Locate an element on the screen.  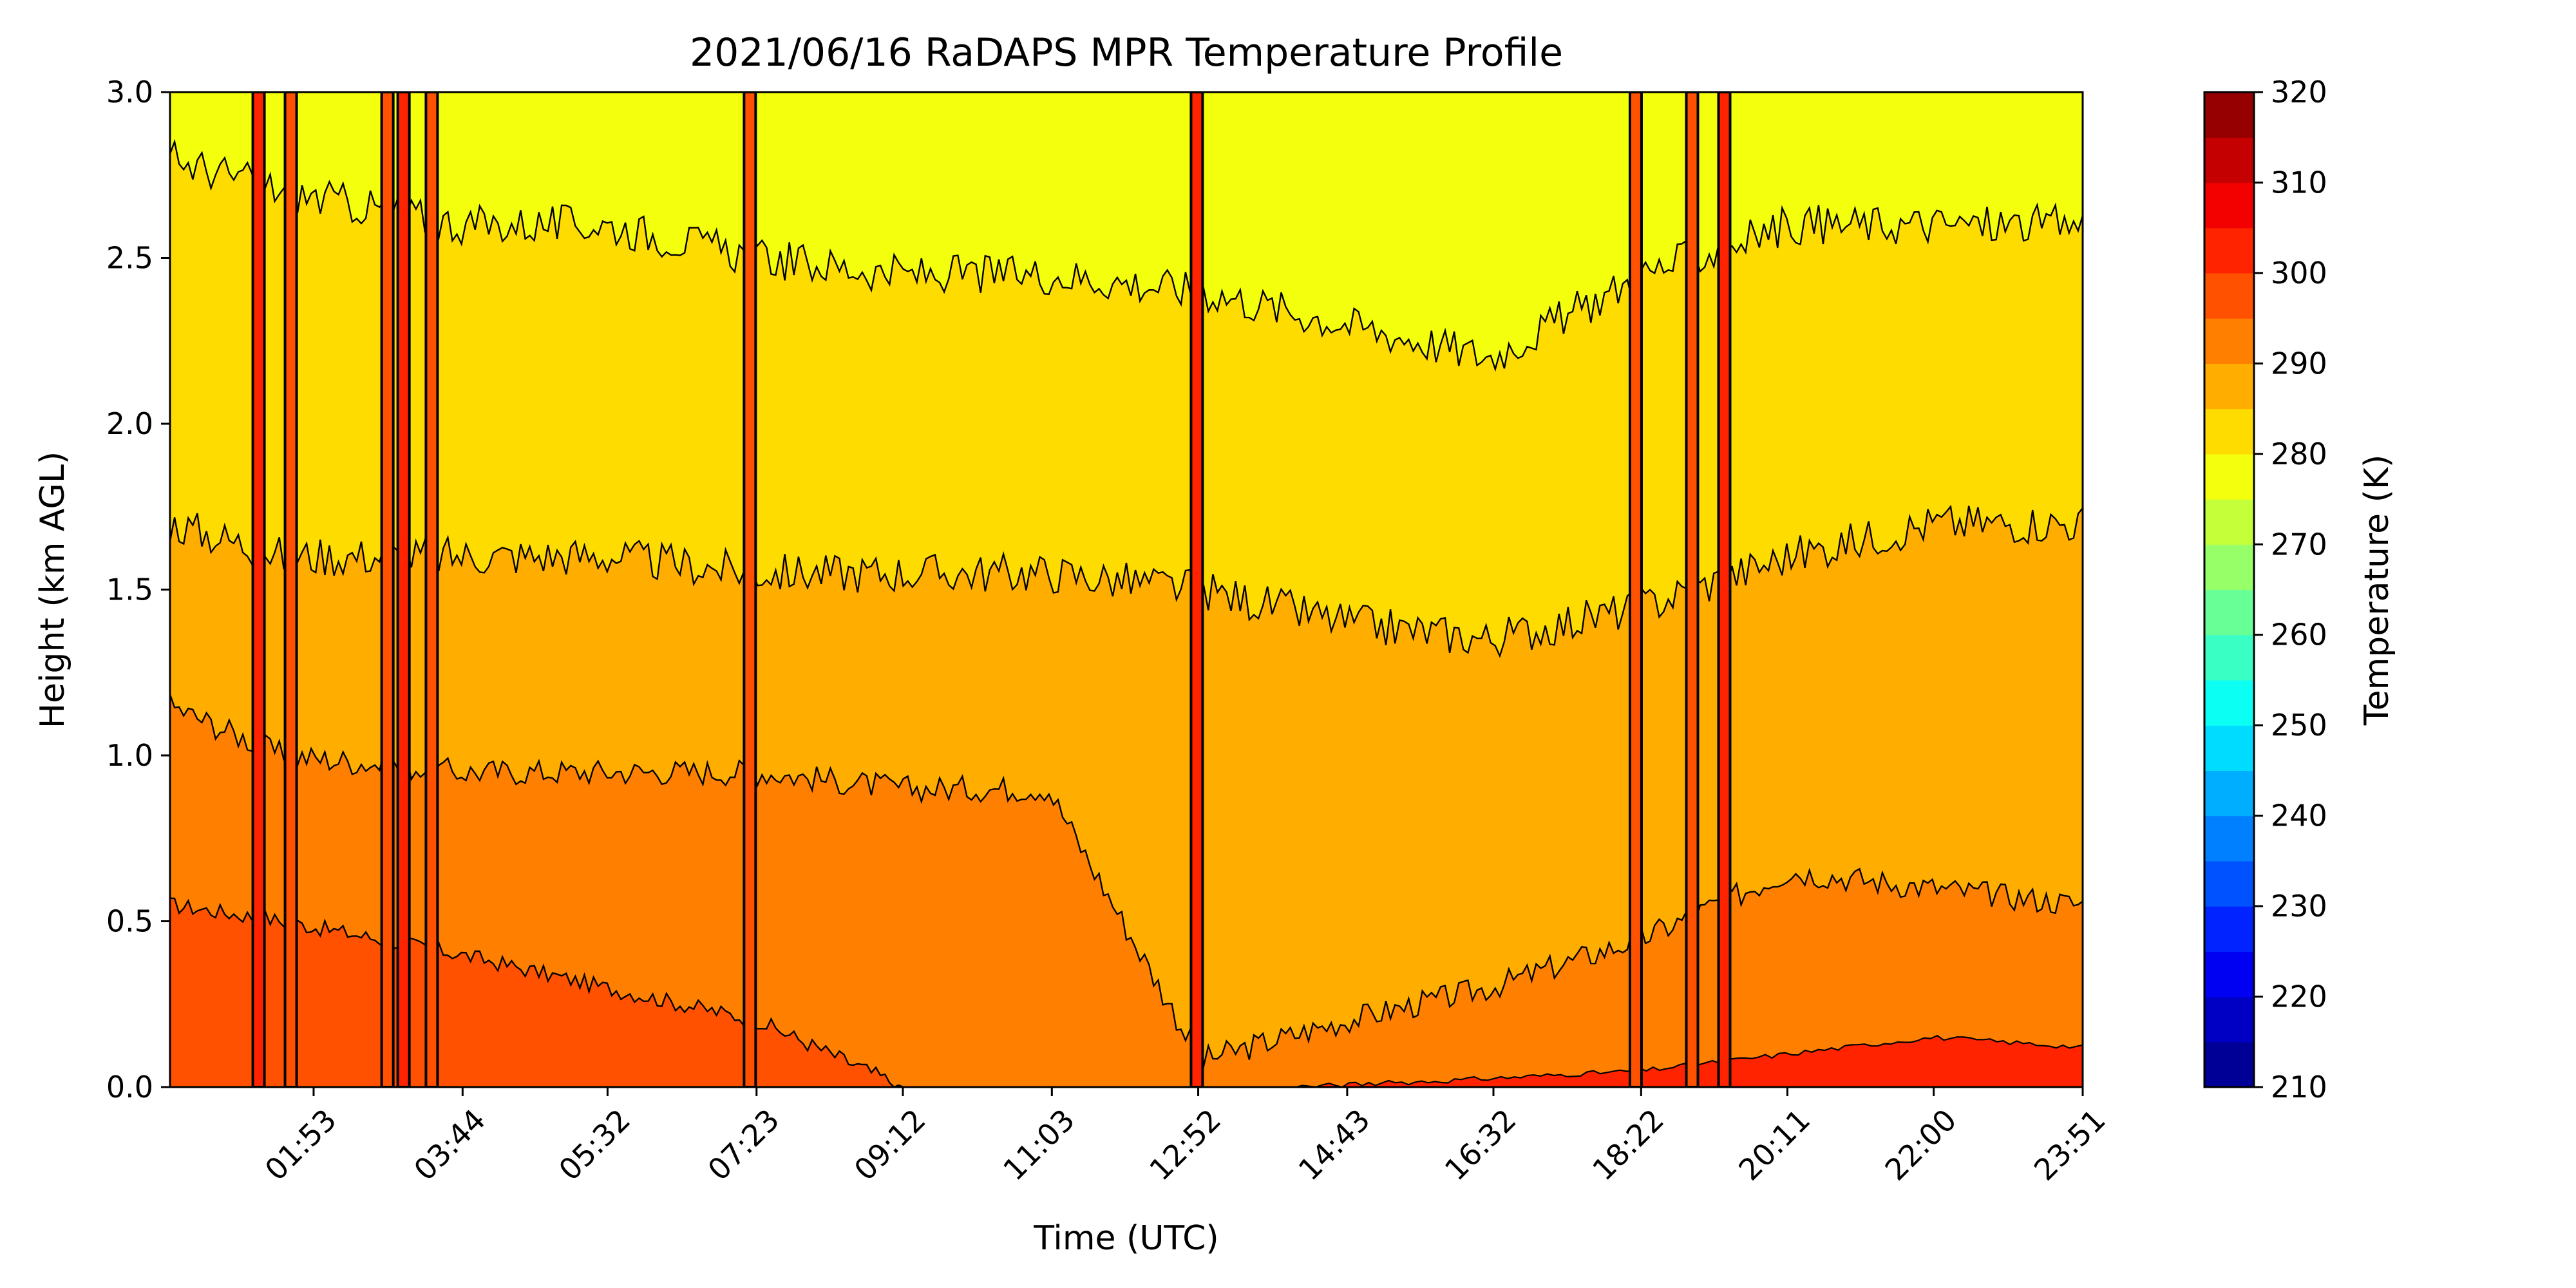
colorbar: 210 220 230 240 250 260 270 280 290 300 310 320 is located at coordinates (2265, 589).